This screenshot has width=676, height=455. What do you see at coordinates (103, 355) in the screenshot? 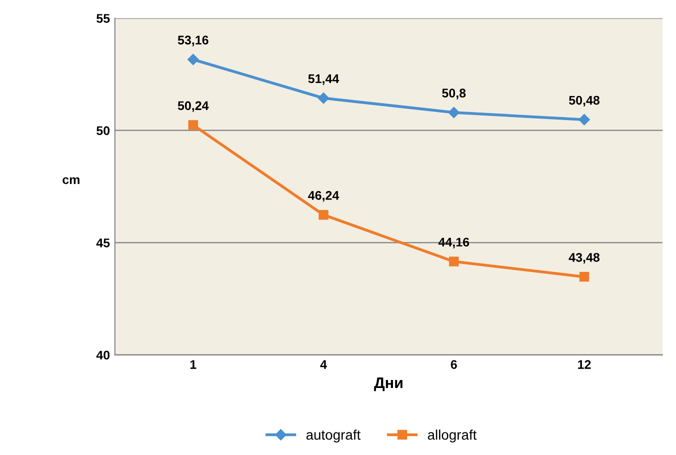
I see `y-tick-label: 40` at bounding box center [103, 355].